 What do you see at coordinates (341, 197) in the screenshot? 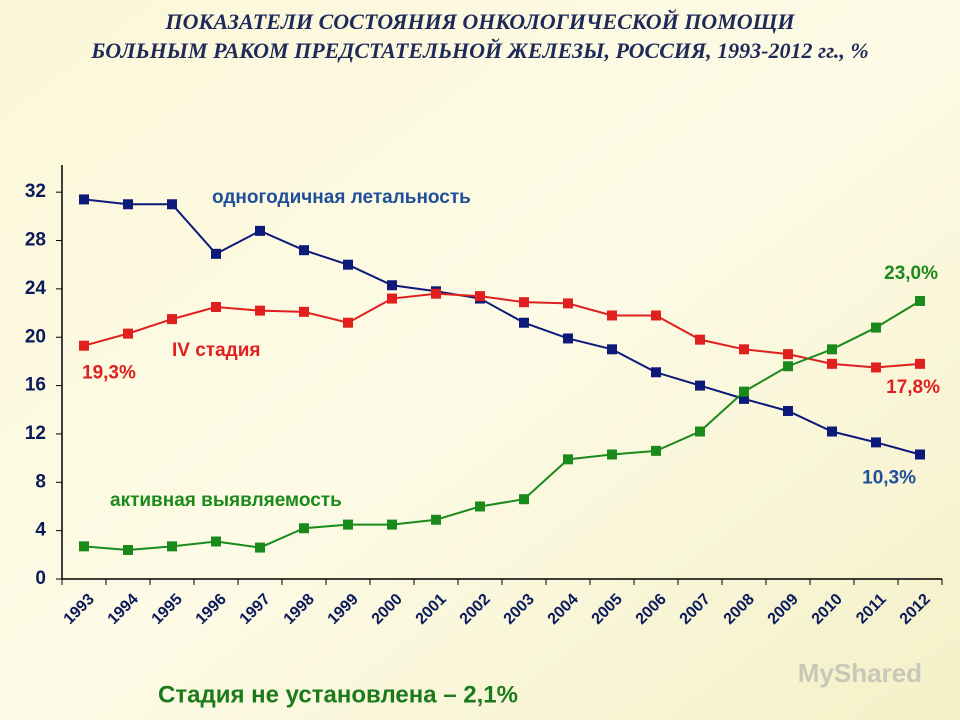
I see `series-label: одногодичная летальность` at bounding box center [341, 197].